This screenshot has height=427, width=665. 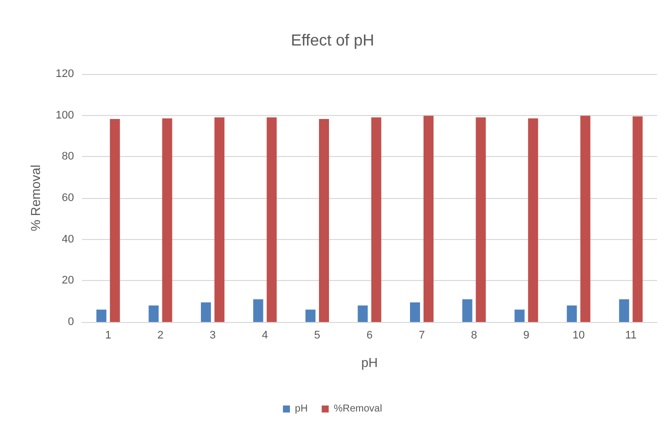 I want to click on x-tick-label: 8, so click(x=474, y=336).